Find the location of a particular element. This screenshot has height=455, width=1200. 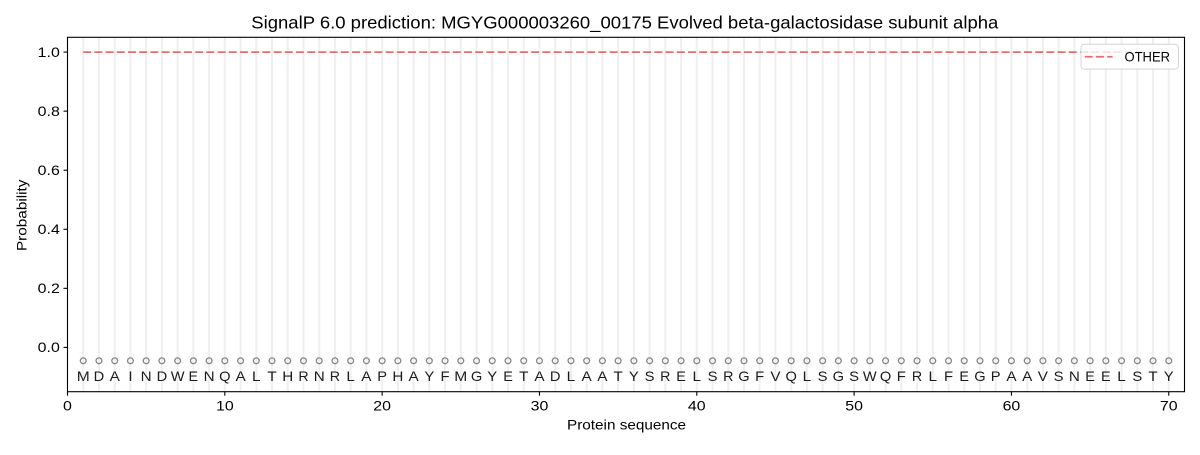

svg-text: 1.0 is located at coordinates (49, 52).